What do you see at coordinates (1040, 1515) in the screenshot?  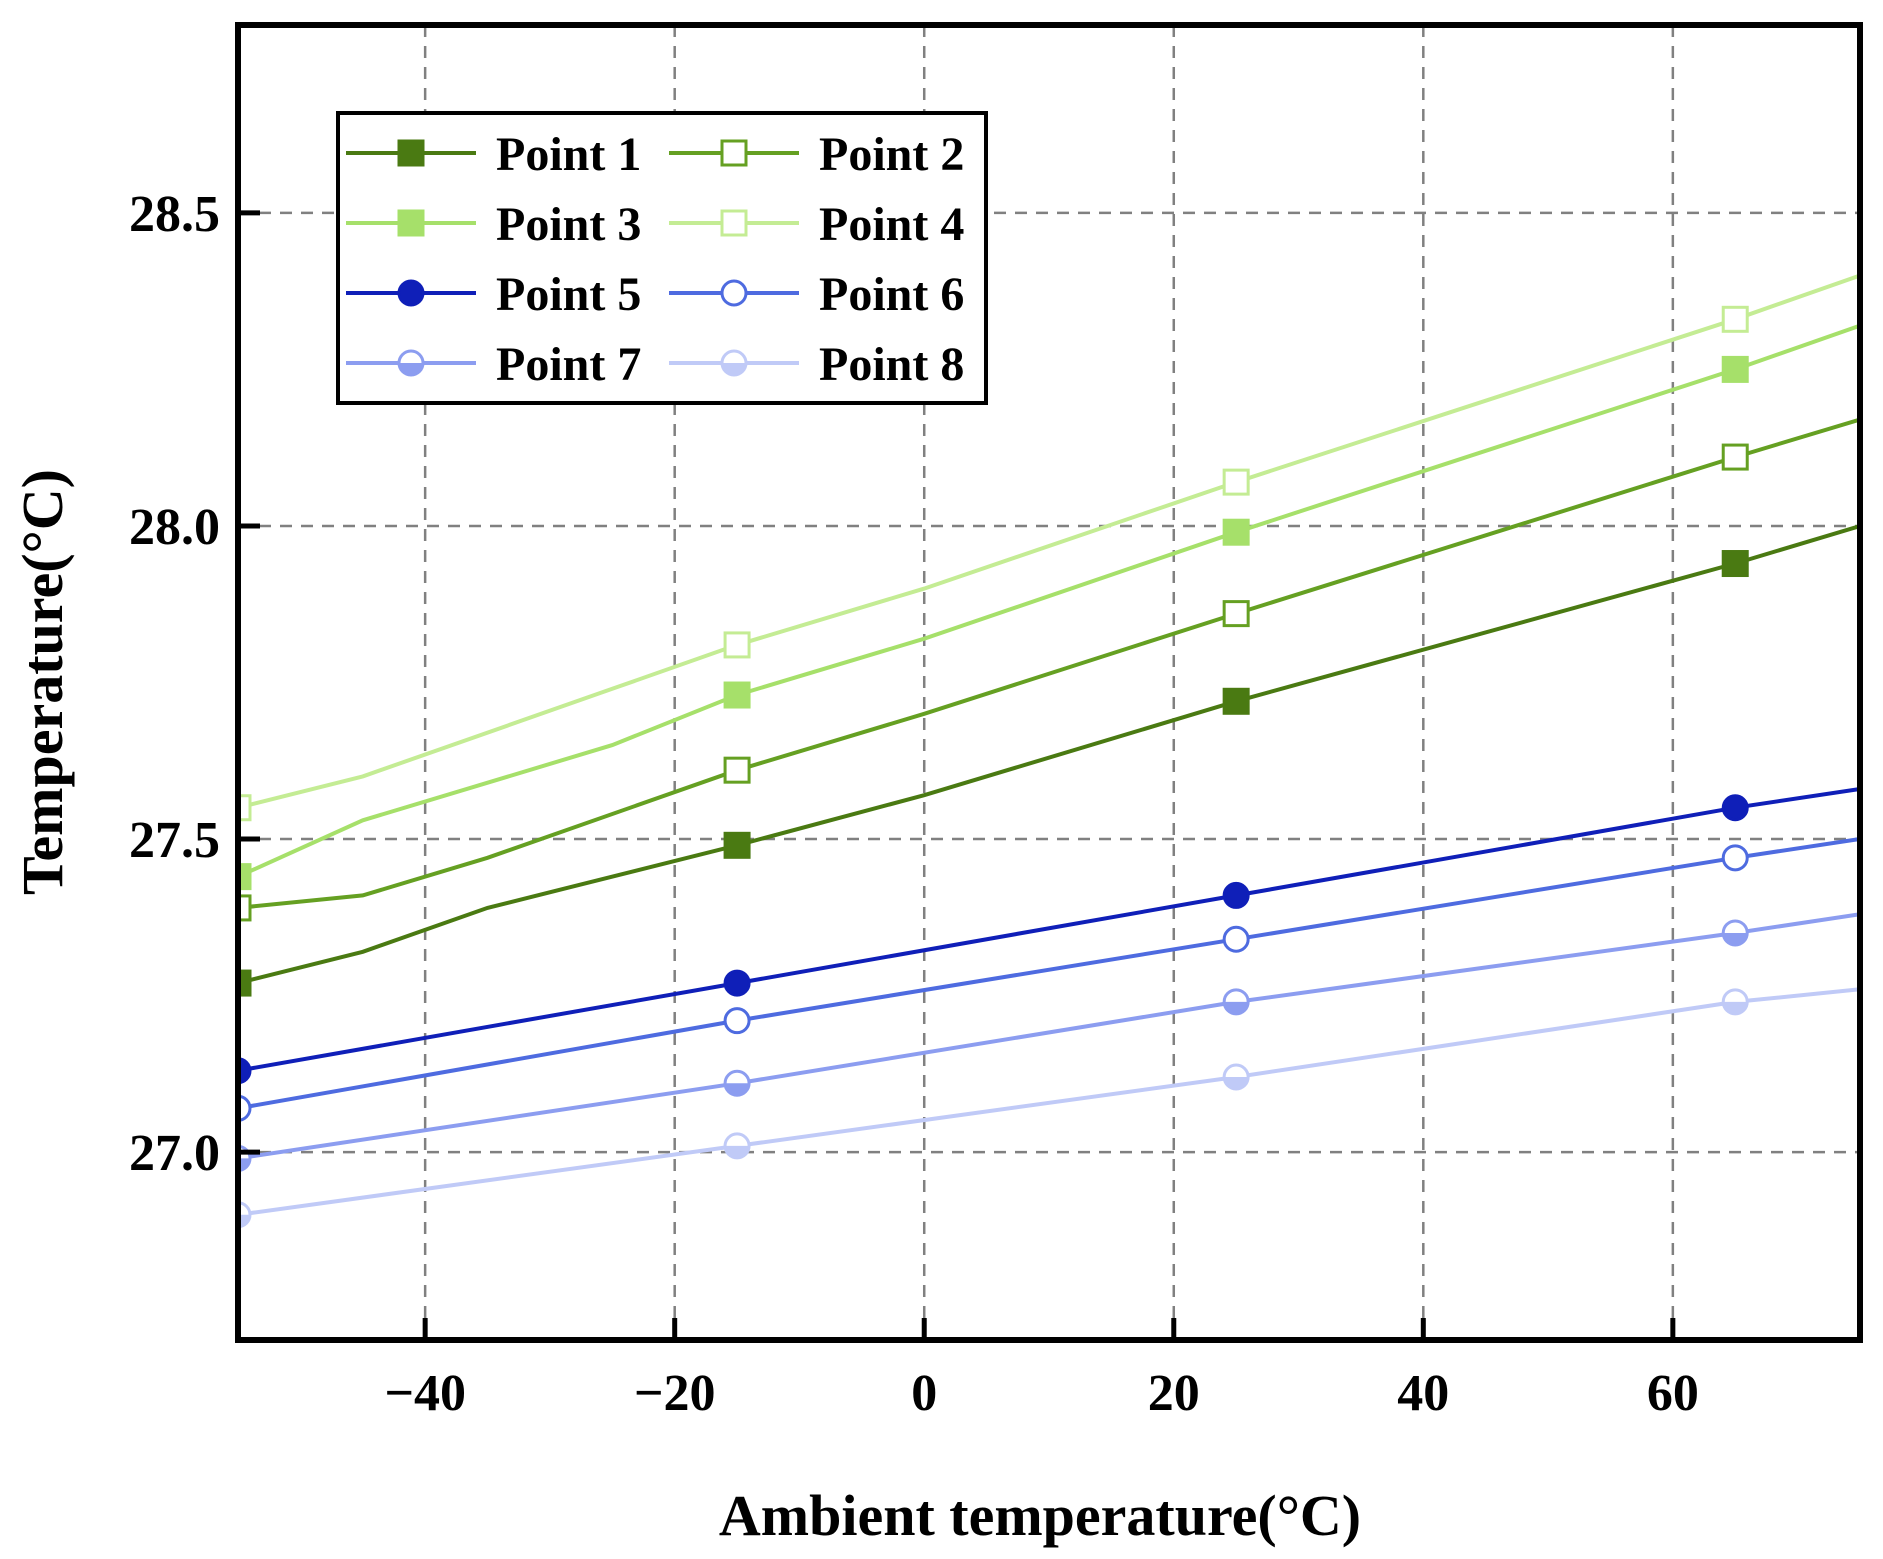 I see `x-axis-title: Ambient temperature(°C)` at bounding box center [1040, 1515].